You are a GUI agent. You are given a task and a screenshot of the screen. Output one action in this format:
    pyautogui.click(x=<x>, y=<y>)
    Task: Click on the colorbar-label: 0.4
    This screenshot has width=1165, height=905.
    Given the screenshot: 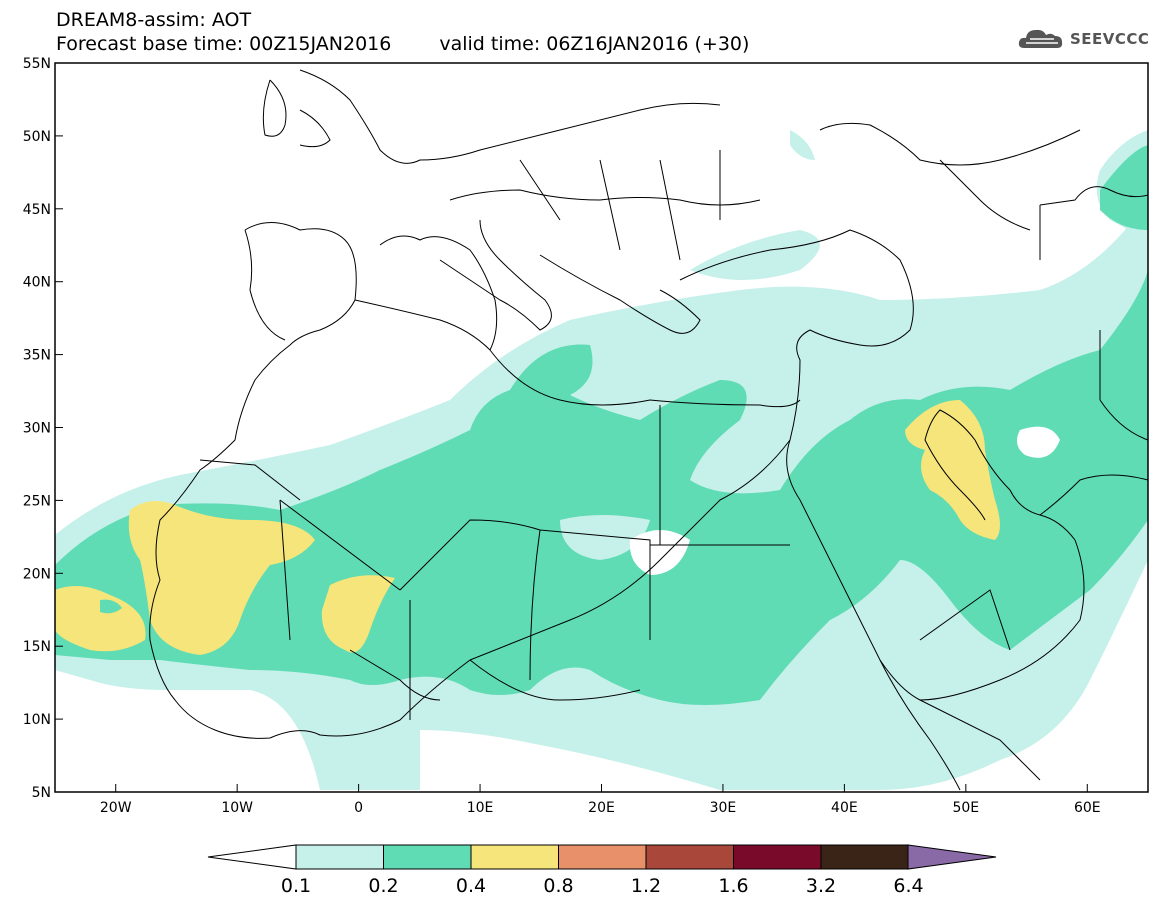 What is the action you would take?
    pyautogui.click(x=471, y=886)
    